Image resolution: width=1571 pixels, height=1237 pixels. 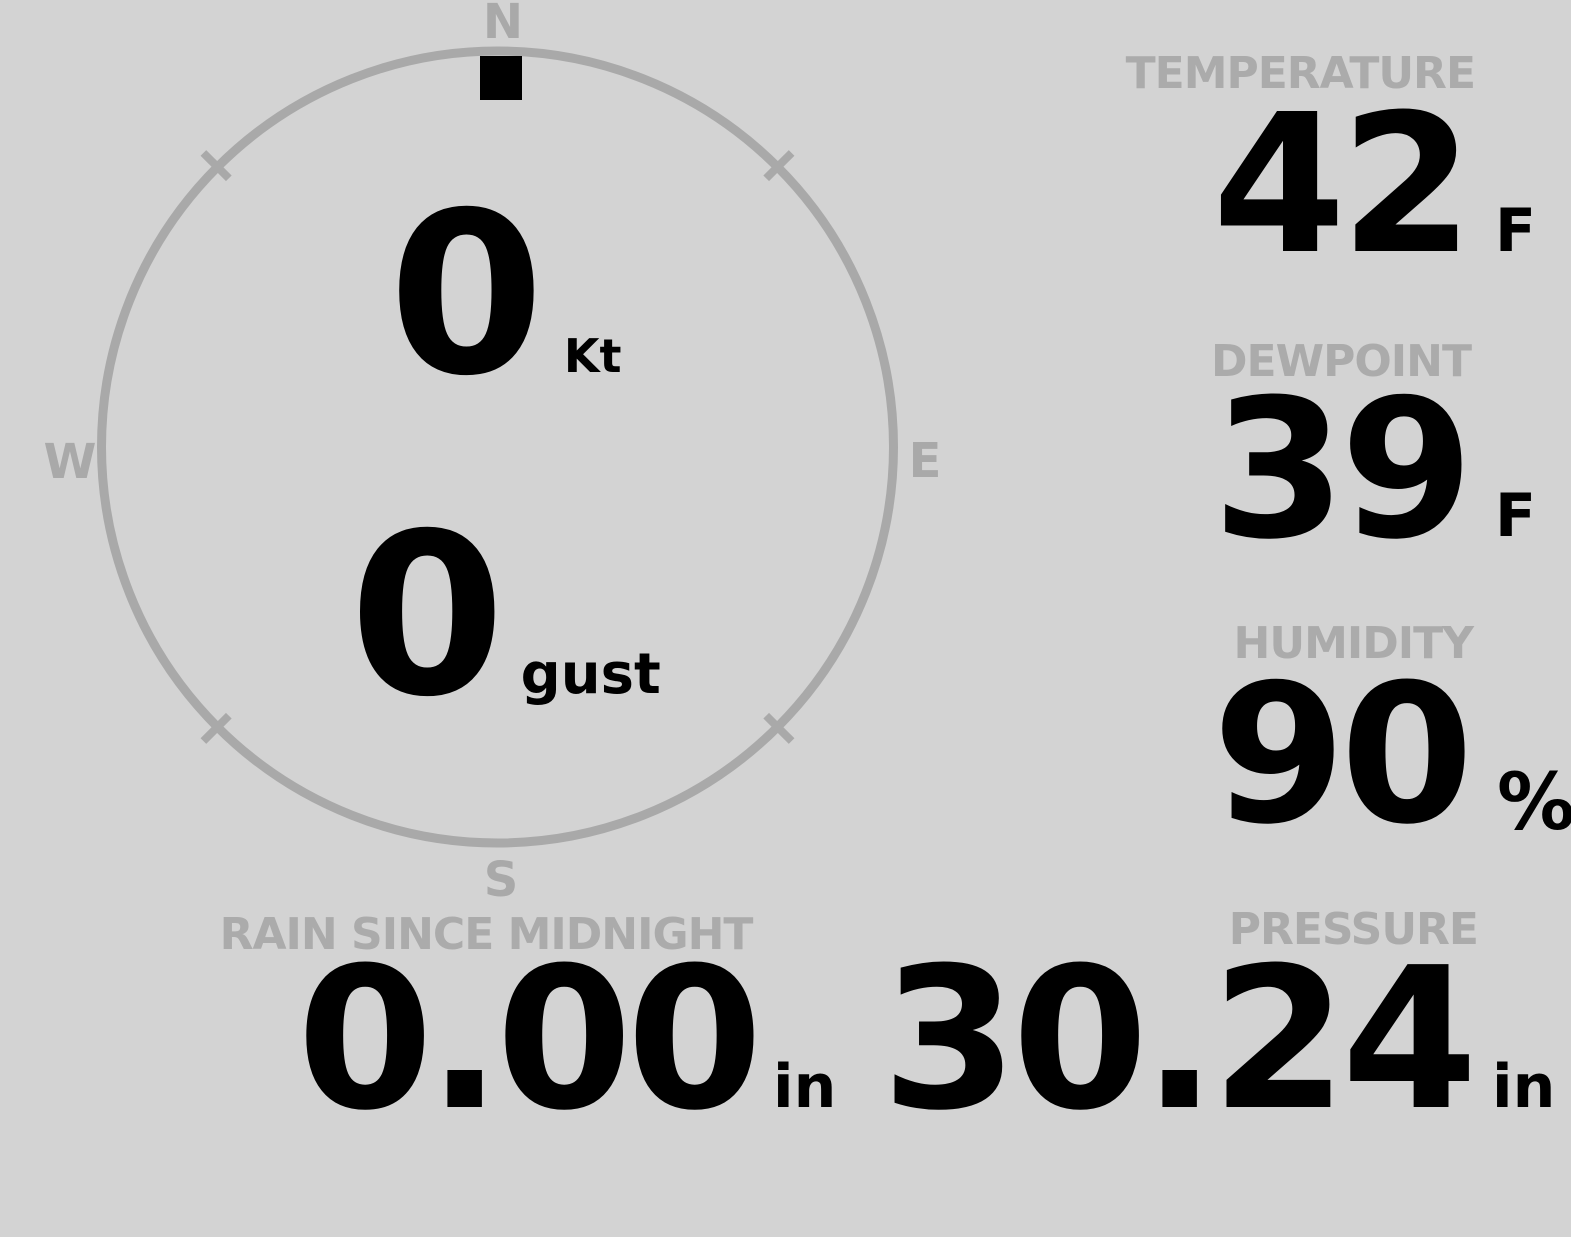 What do you see at coordinates (466, 294) in the screenshot?
I see `wind-speed-value: 0` at bounding box center [466, 294].